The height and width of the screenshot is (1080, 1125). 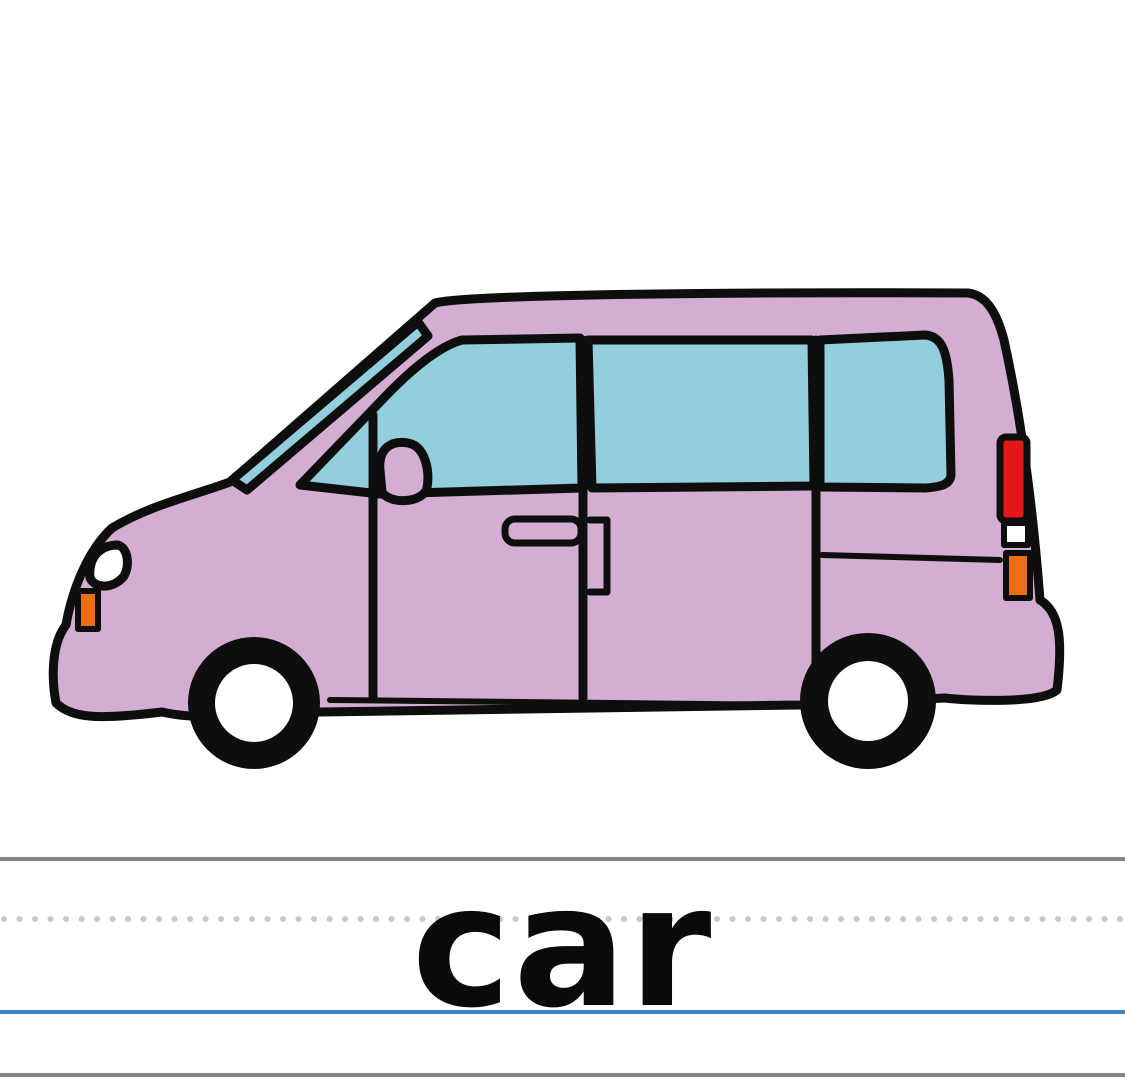 What do you see at coordinates (1016, 534) in the screenshot?
I see `reverse-light` at bounding box center [1016, 534].